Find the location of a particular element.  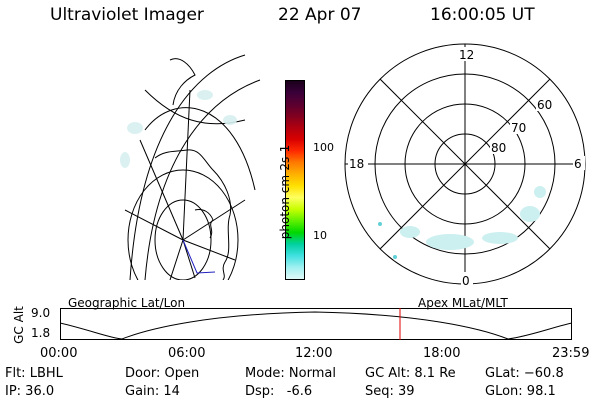

orbit-trace is located at coordinates (199, 256).